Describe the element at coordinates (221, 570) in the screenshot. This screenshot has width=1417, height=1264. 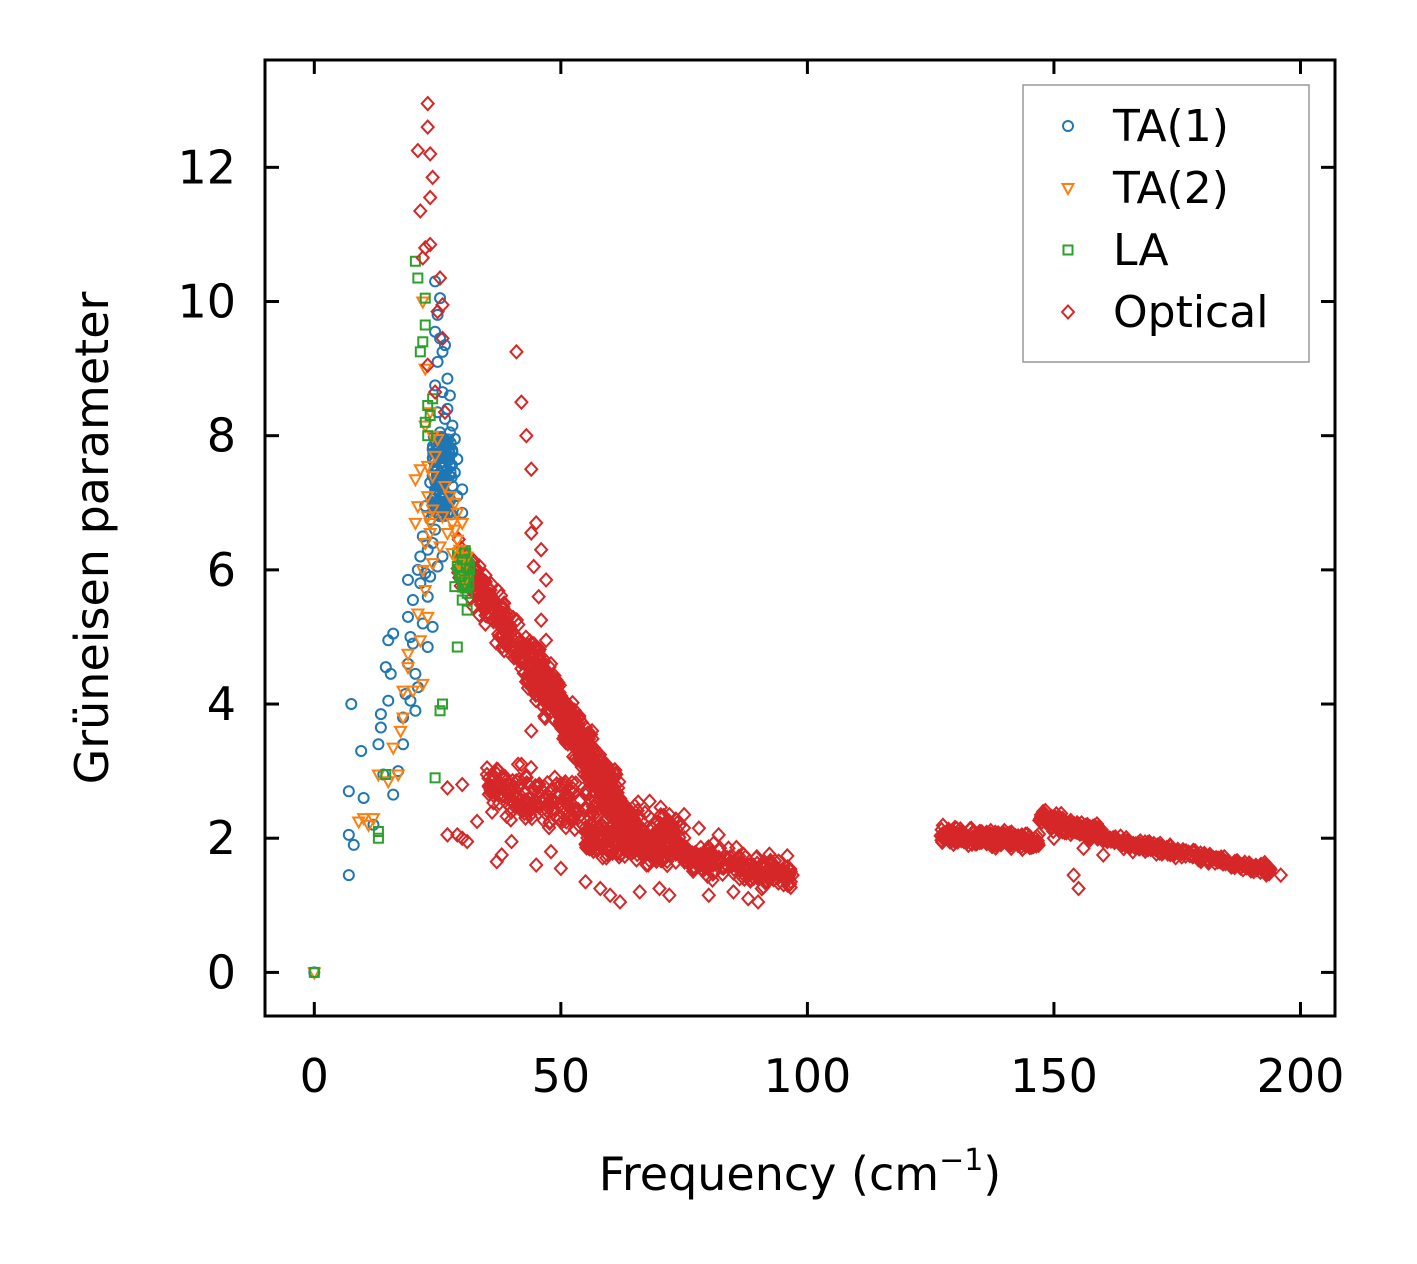
I see `y-tick-label: 6` at that location.